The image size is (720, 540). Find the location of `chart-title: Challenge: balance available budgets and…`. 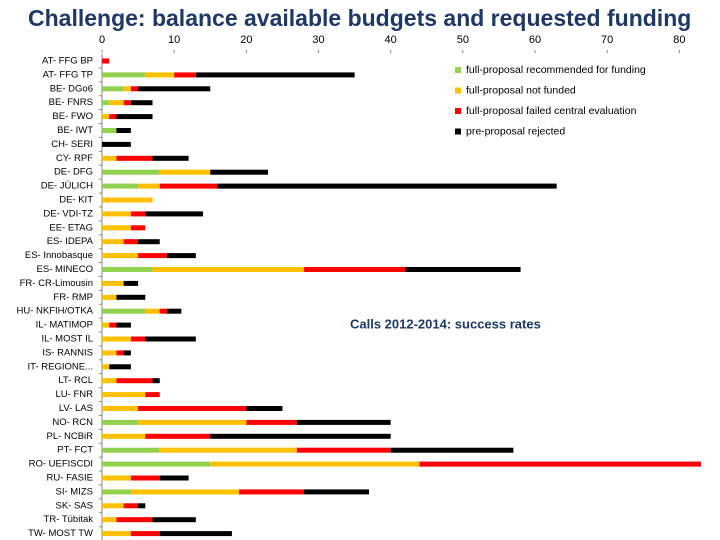

chart-title: Challenge: balance available budgets and… is located at coordinates (359, 18).